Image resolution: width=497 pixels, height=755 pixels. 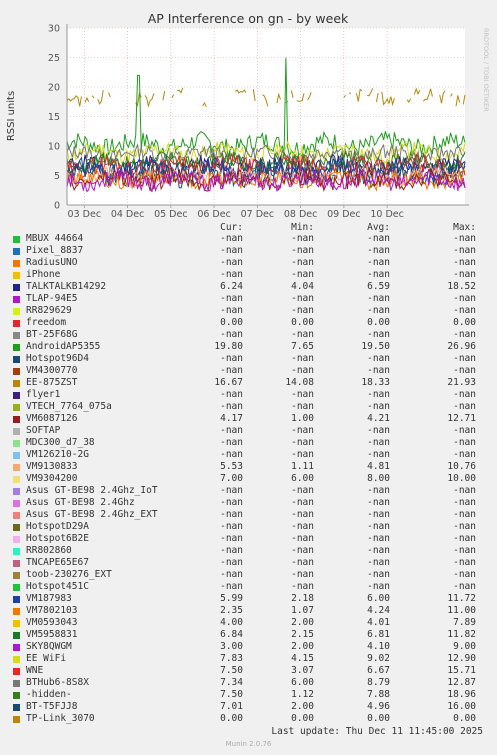 What do you see at coordinates (55, 250) in the screenshot?
I see `legend-name: Pixel_8837` at bounding box center [55, 250].